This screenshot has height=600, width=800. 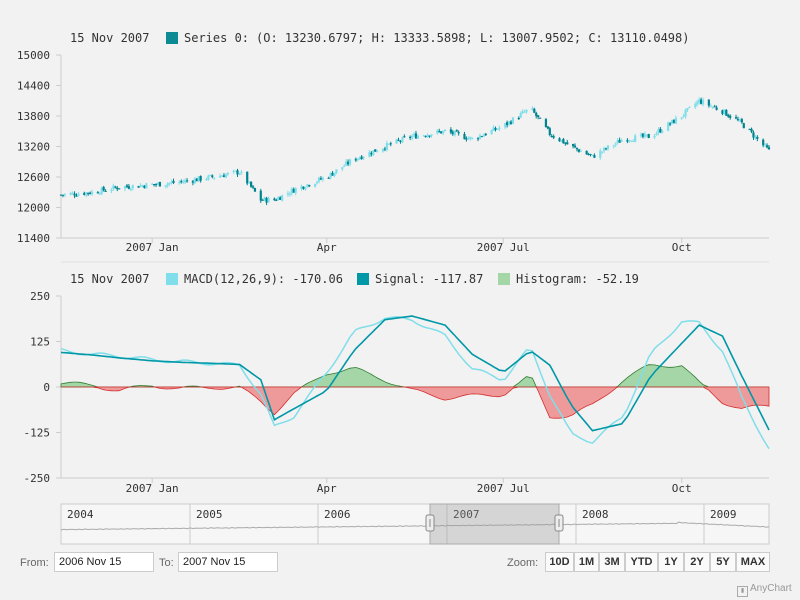 I want to click on zoom-button-5y: 5Y, so click(x=723, y=562).